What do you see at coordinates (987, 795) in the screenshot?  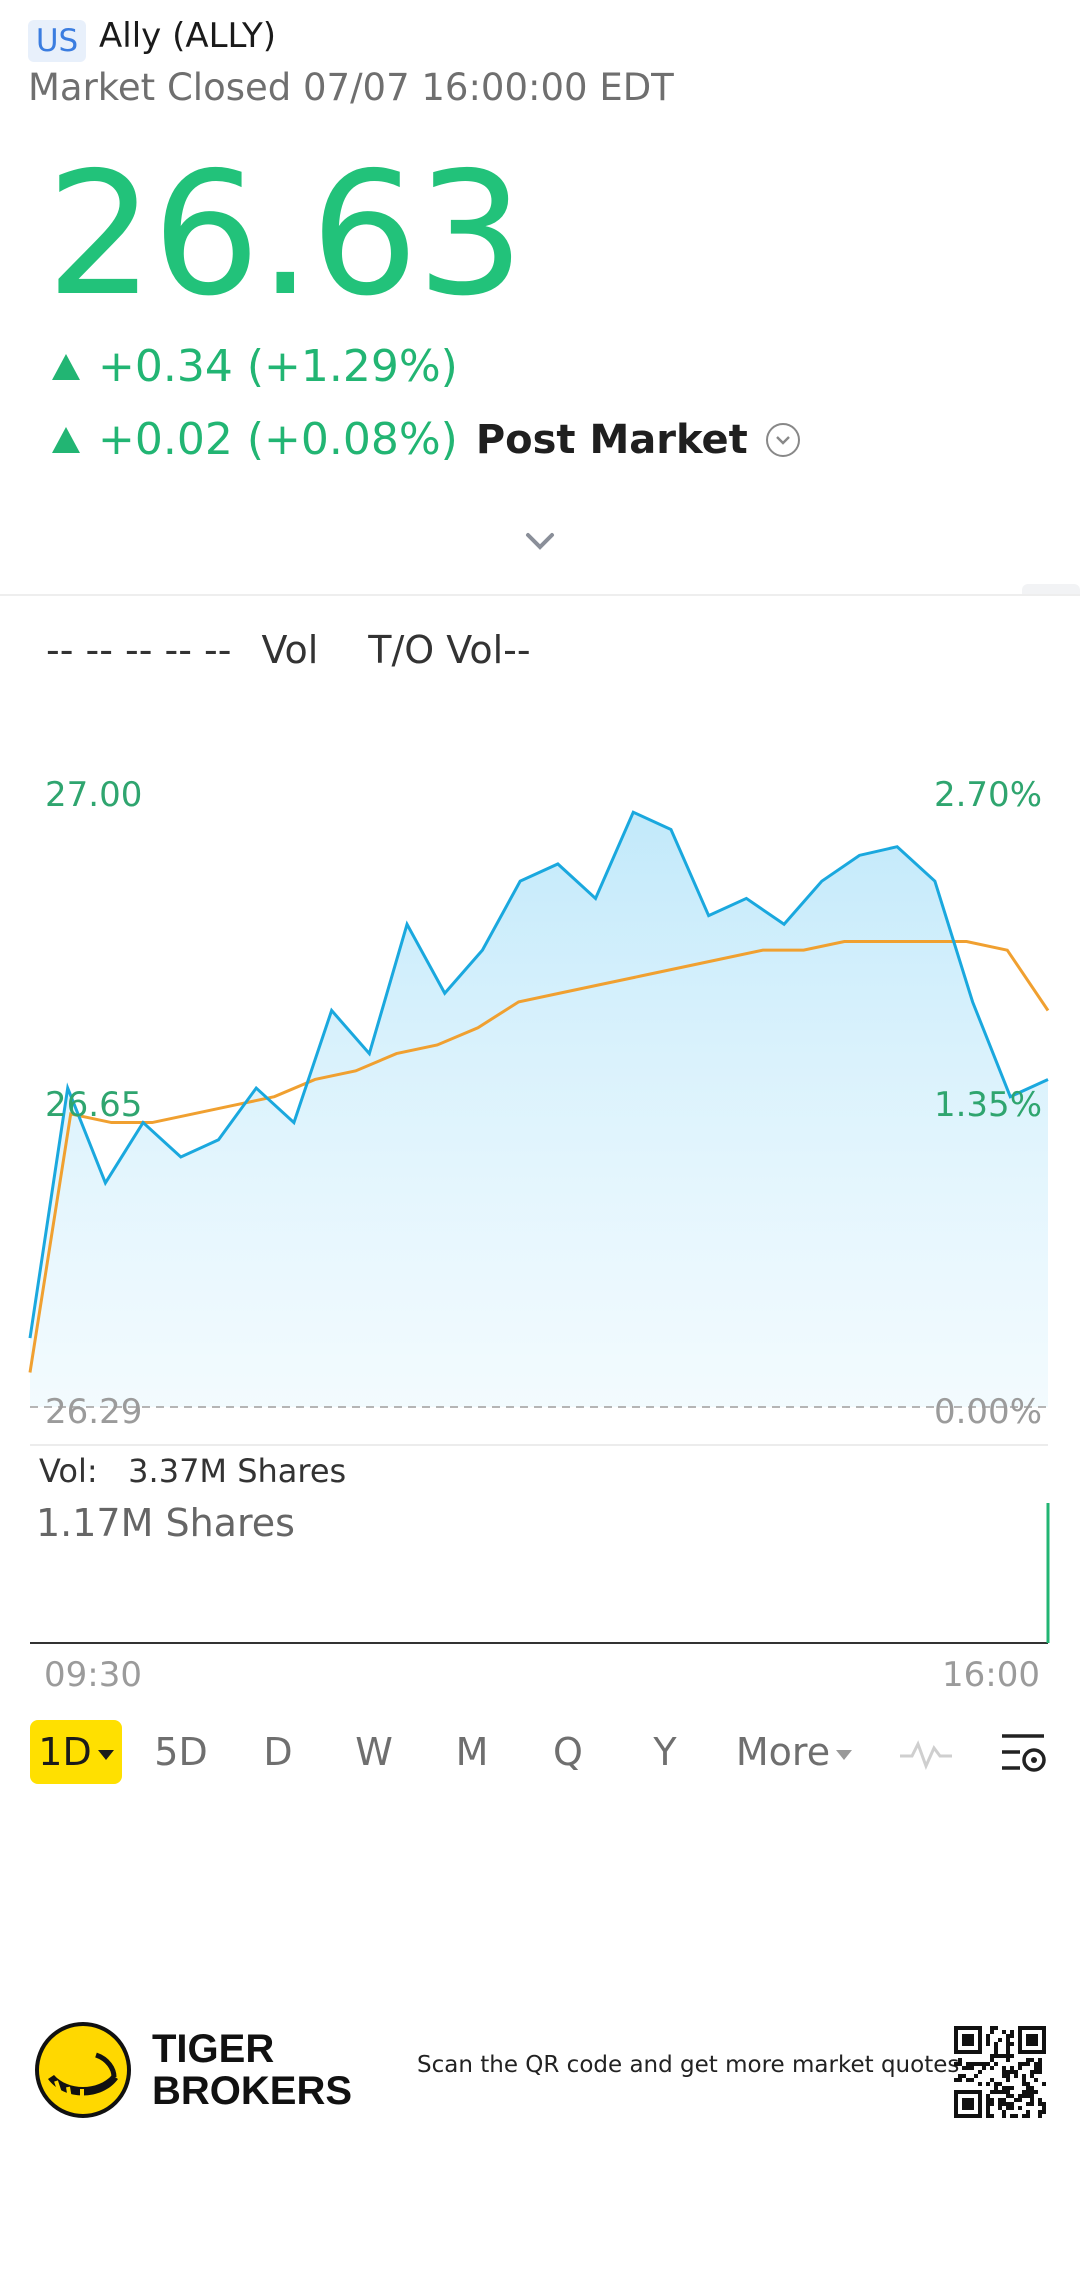 I see `y-axis-right-top: 2.70%` at bounding box center [987, 795].